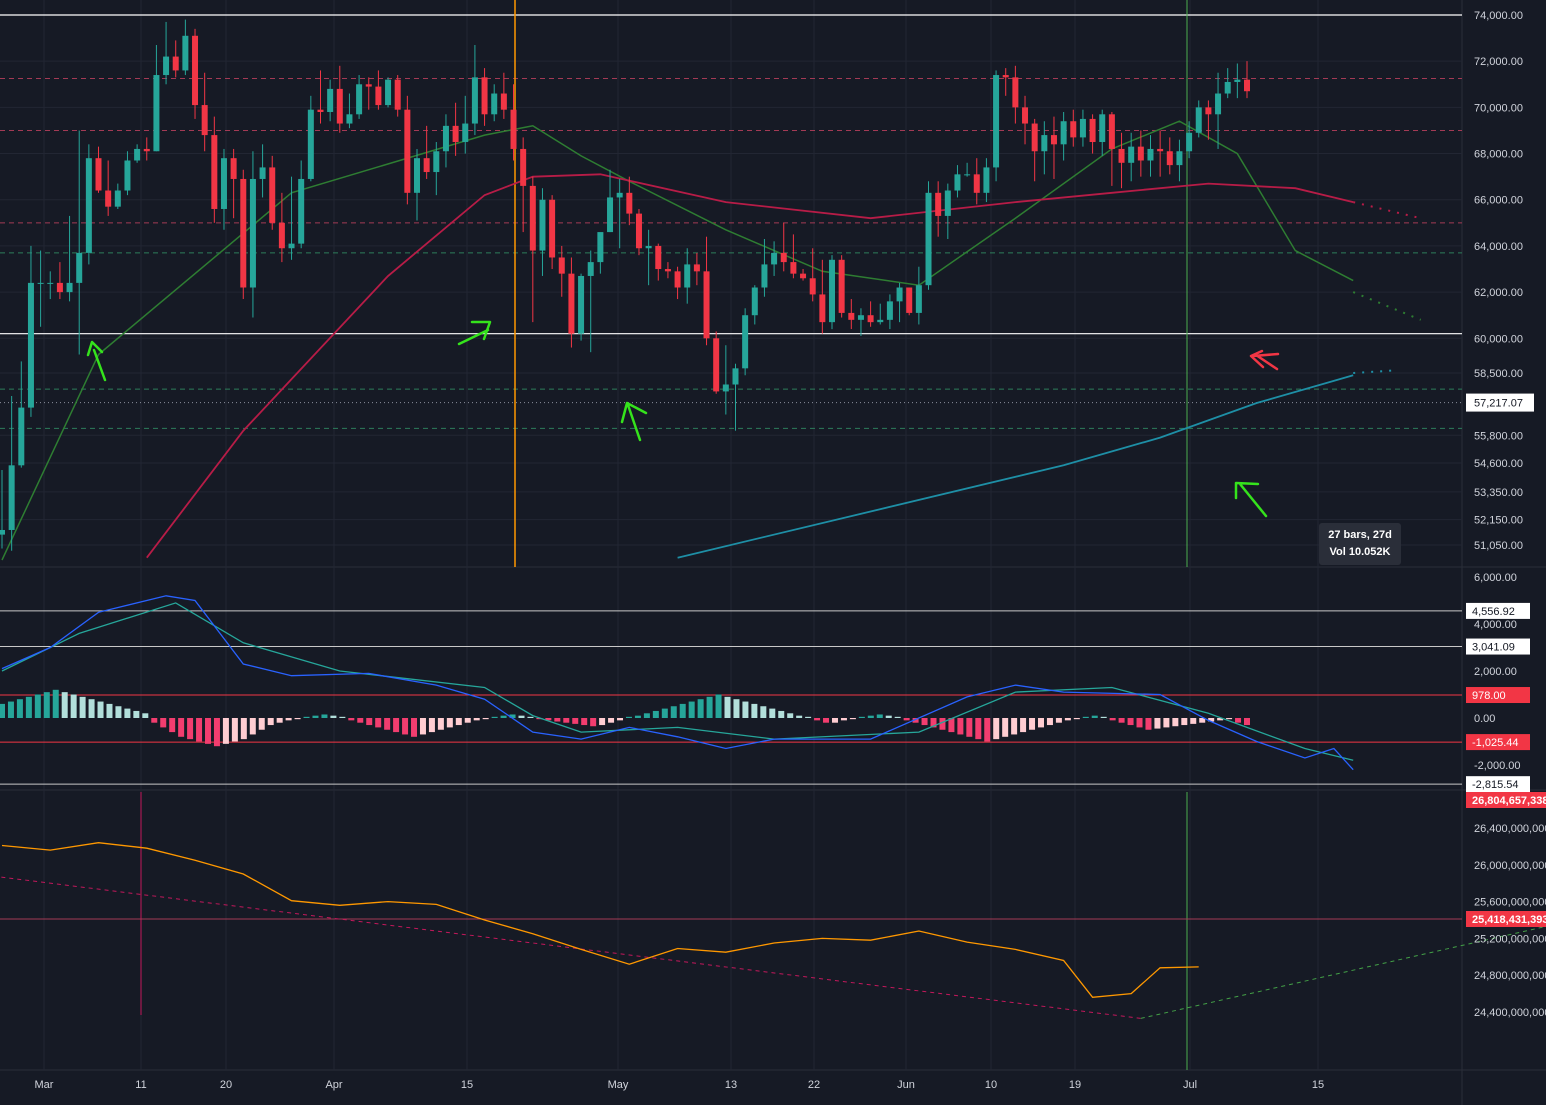 The height and width of the screenshot is (1105, 1546). I want to click on time-tick-label: 22, so click(814, 1085).